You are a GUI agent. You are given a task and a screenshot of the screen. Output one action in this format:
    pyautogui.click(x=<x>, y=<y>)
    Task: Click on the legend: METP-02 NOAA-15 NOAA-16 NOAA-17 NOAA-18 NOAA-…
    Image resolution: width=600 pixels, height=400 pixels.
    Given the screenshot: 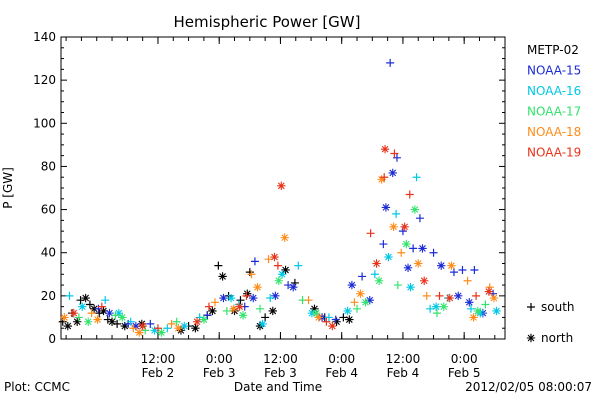 What is the action you would take?
    pyautogui.click(x=554, y=101)
    